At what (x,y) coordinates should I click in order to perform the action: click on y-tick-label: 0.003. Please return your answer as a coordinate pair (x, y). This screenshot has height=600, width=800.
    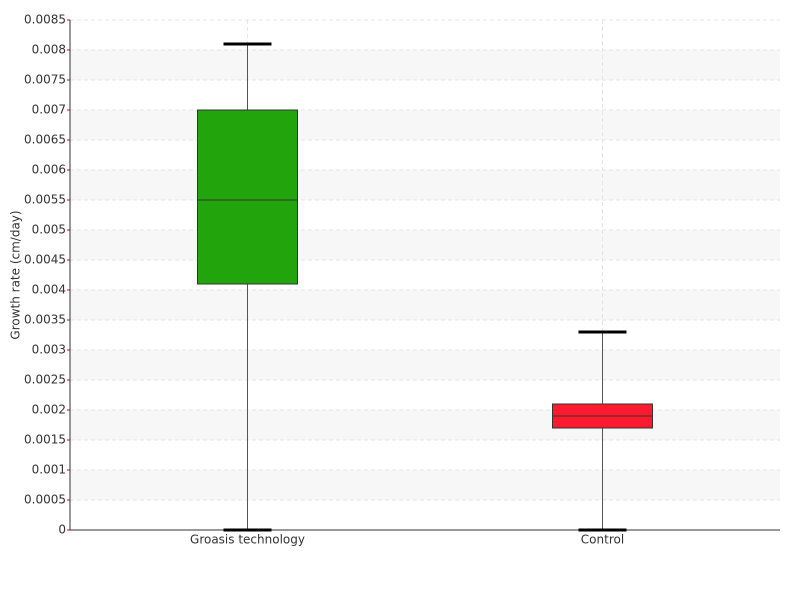
    Looking at the image, I should click on (49, 350).